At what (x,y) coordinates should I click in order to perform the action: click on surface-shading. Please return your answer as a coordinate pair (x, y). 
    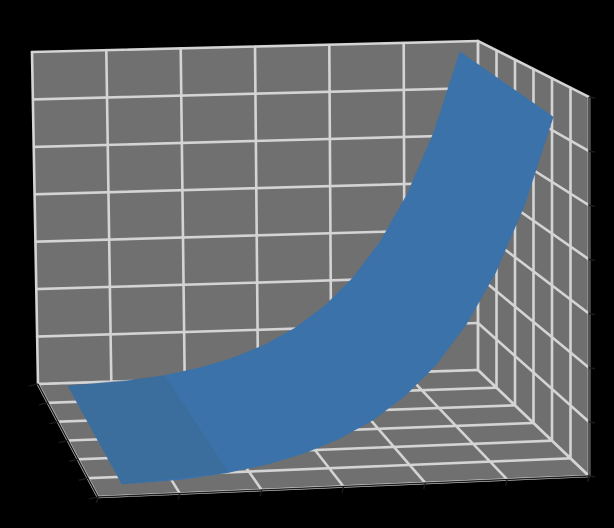
    Looking at the image, I should click on (148, 429).